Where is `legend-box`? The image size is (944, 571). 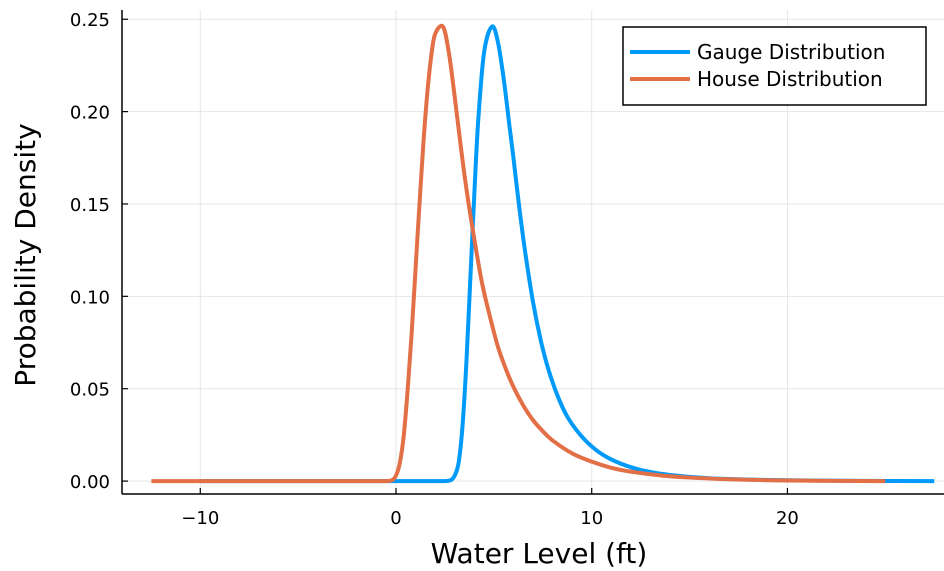 legend-box is located at coordinates (774, 66).